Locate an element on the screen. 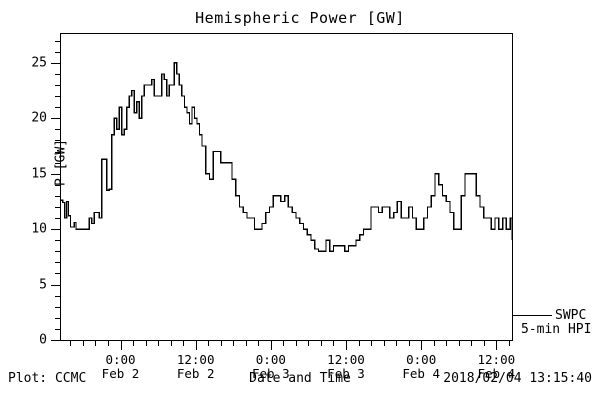  x-tick-label: 0:00 Feb 4 is located at coordinates (421, 367).